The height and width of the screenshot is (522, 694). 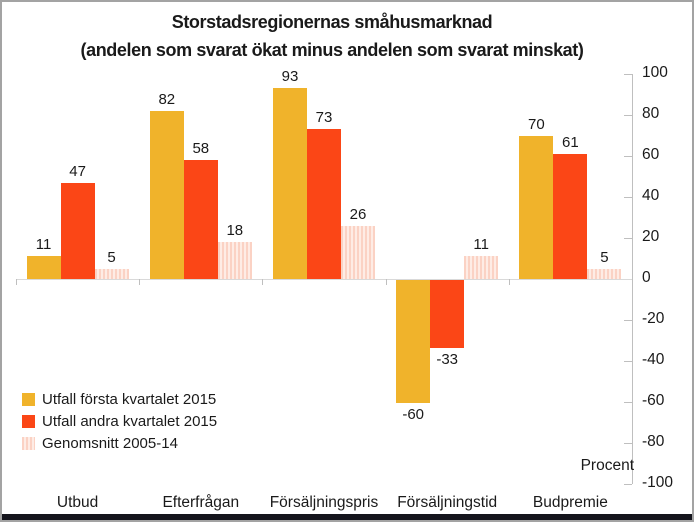 What do you see at coordinates (658, 482) in the screenshot?
I see `y-tick-label: -100` at bounding box center [658, 482].